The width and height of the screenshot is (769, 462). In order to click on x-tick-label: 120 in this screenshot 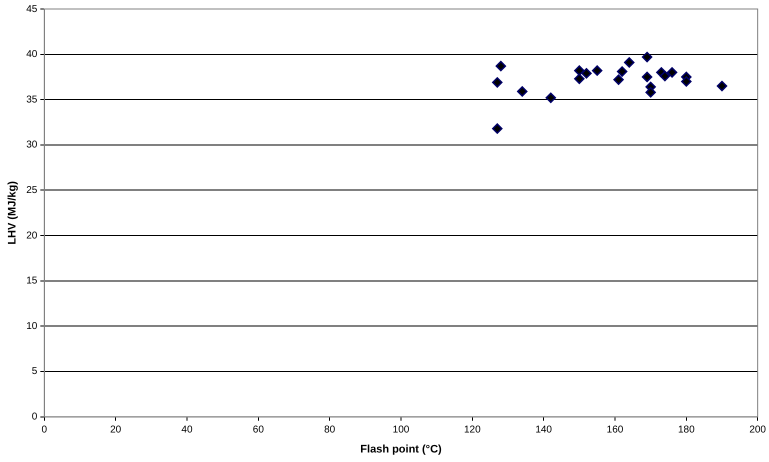, I will do `click(473, 430)`.